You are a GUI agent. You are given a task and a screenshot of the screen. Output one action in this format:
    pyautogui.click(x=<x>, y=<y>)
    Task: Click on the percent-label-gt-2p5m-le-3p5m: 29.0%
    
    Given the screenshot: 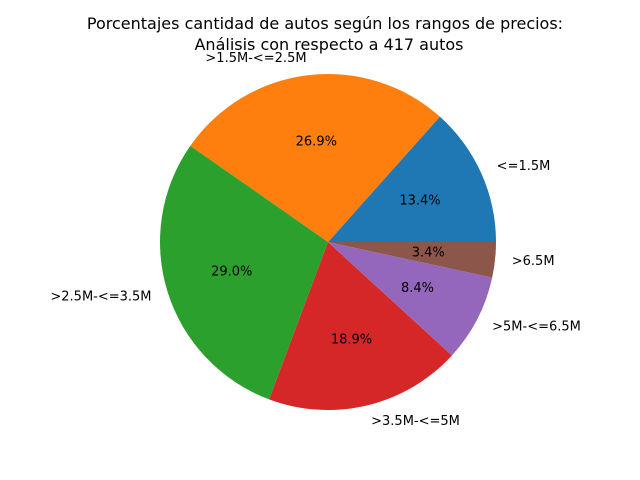 What is the action you would take?
    pyautogui.click(x=231, y=271)
    